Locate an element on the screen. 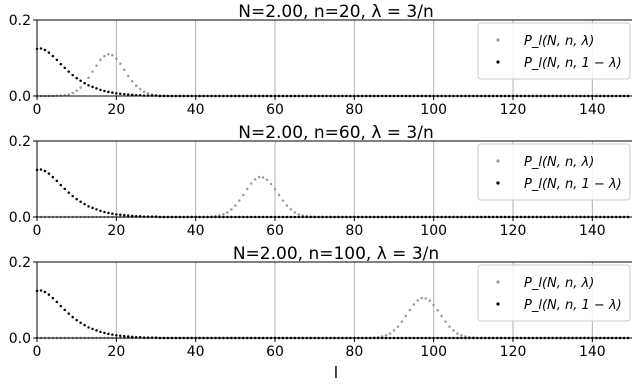  legend-label: P_l(N, n, λ) is located at coordinates (559, 41).